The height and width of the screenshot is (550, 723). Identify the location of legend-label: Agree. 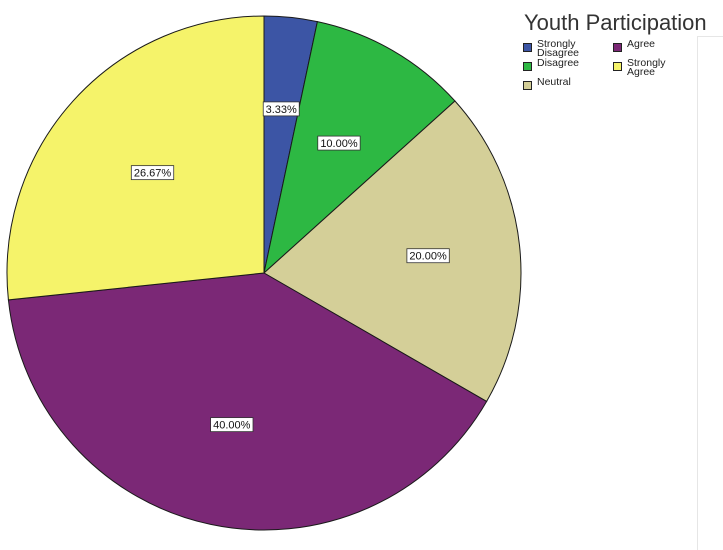
(641, 44).